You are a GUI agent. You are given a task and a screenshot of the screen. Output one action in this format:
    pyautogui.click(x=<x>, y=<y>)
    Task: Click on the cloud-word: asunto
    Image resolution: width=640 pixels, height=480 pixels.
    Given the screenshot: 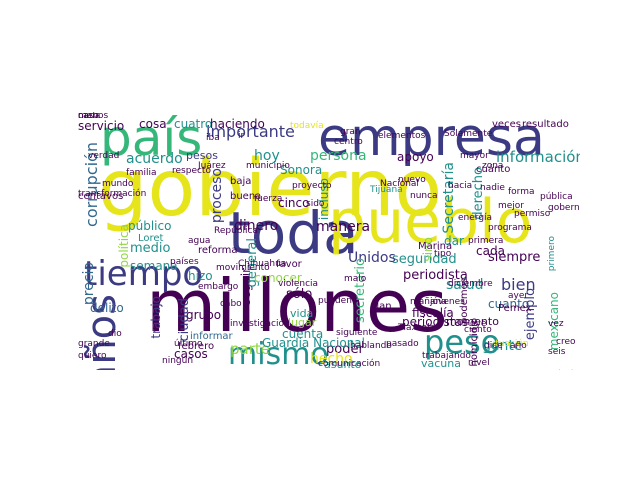 What is the action you would take?
    pyautogui.click(x=343, y=364)
    